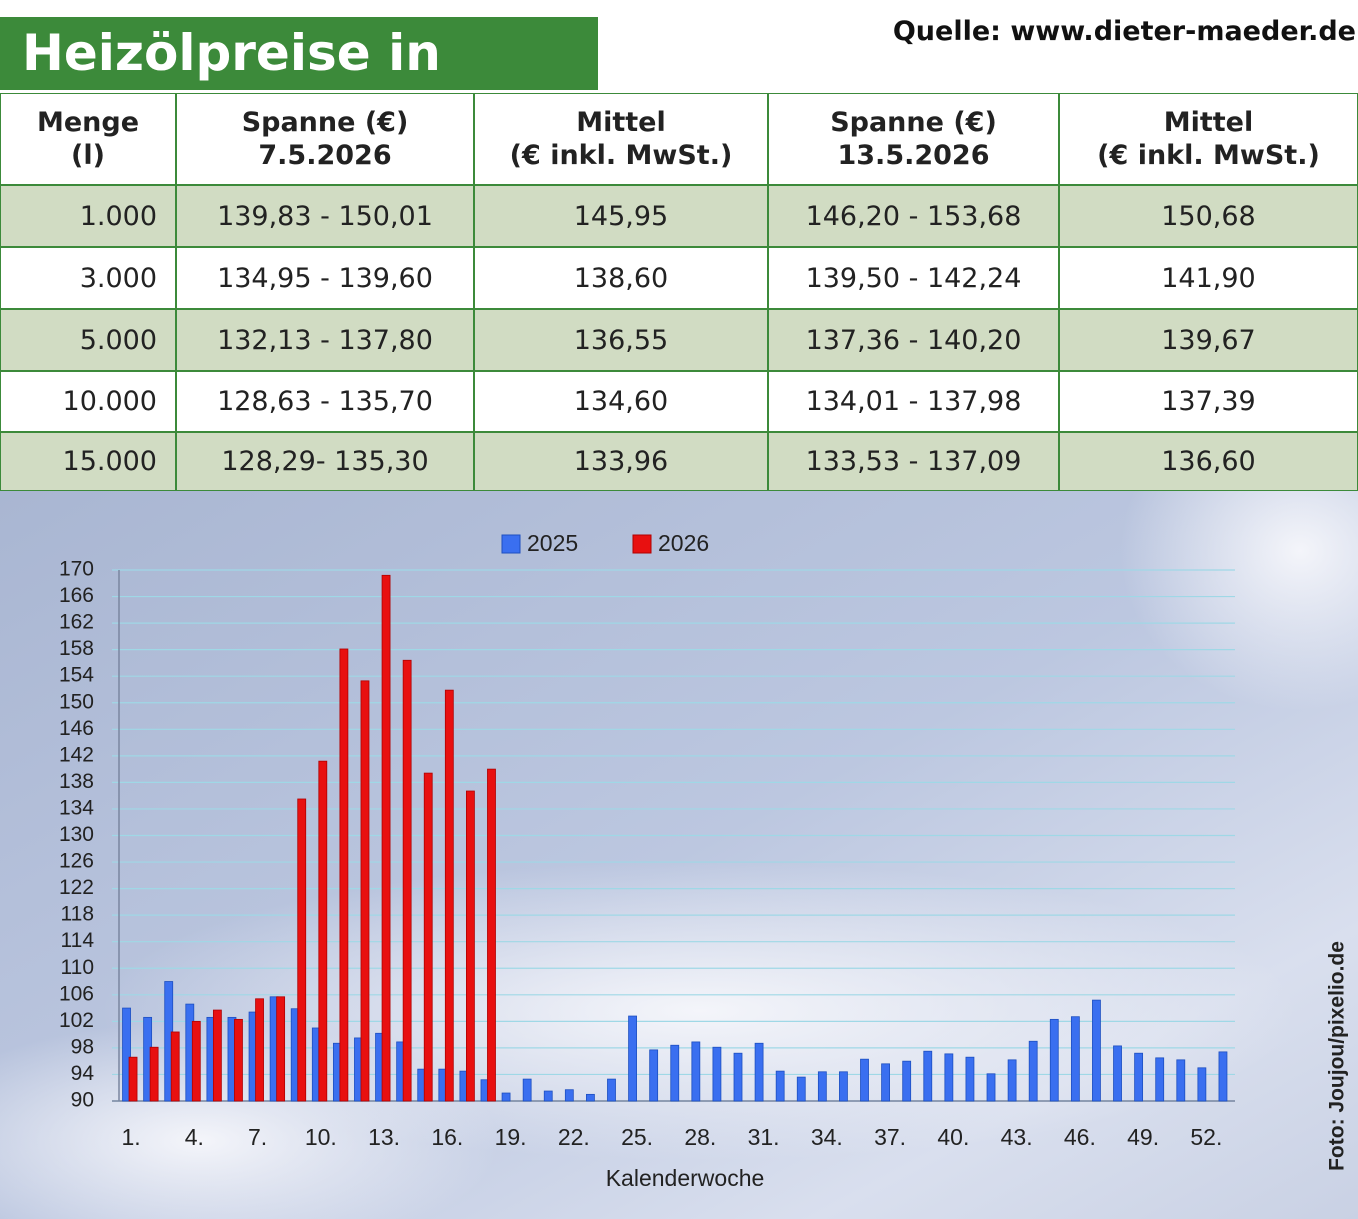  Describe the element at coordinates (913, 139) in the screenshot. I see `header-cell: Spanne (€) 13.5.2026` at that location.